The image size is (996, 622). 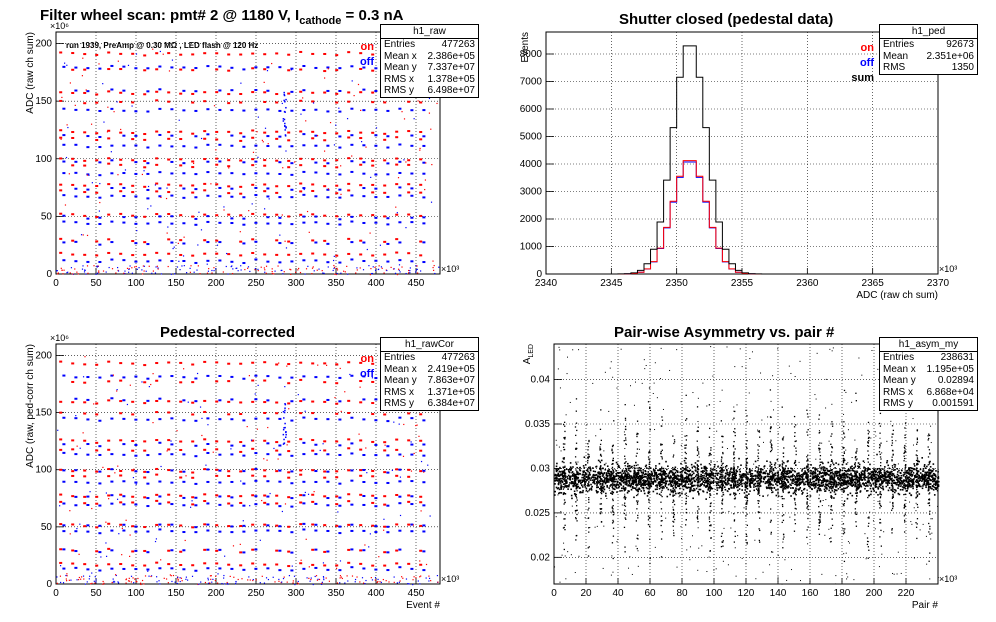 What do you see at coordinates (451, 369) in the screenshot?
I see `cor-stats-value: 2.419e+05` at bounding box center [451, 369].